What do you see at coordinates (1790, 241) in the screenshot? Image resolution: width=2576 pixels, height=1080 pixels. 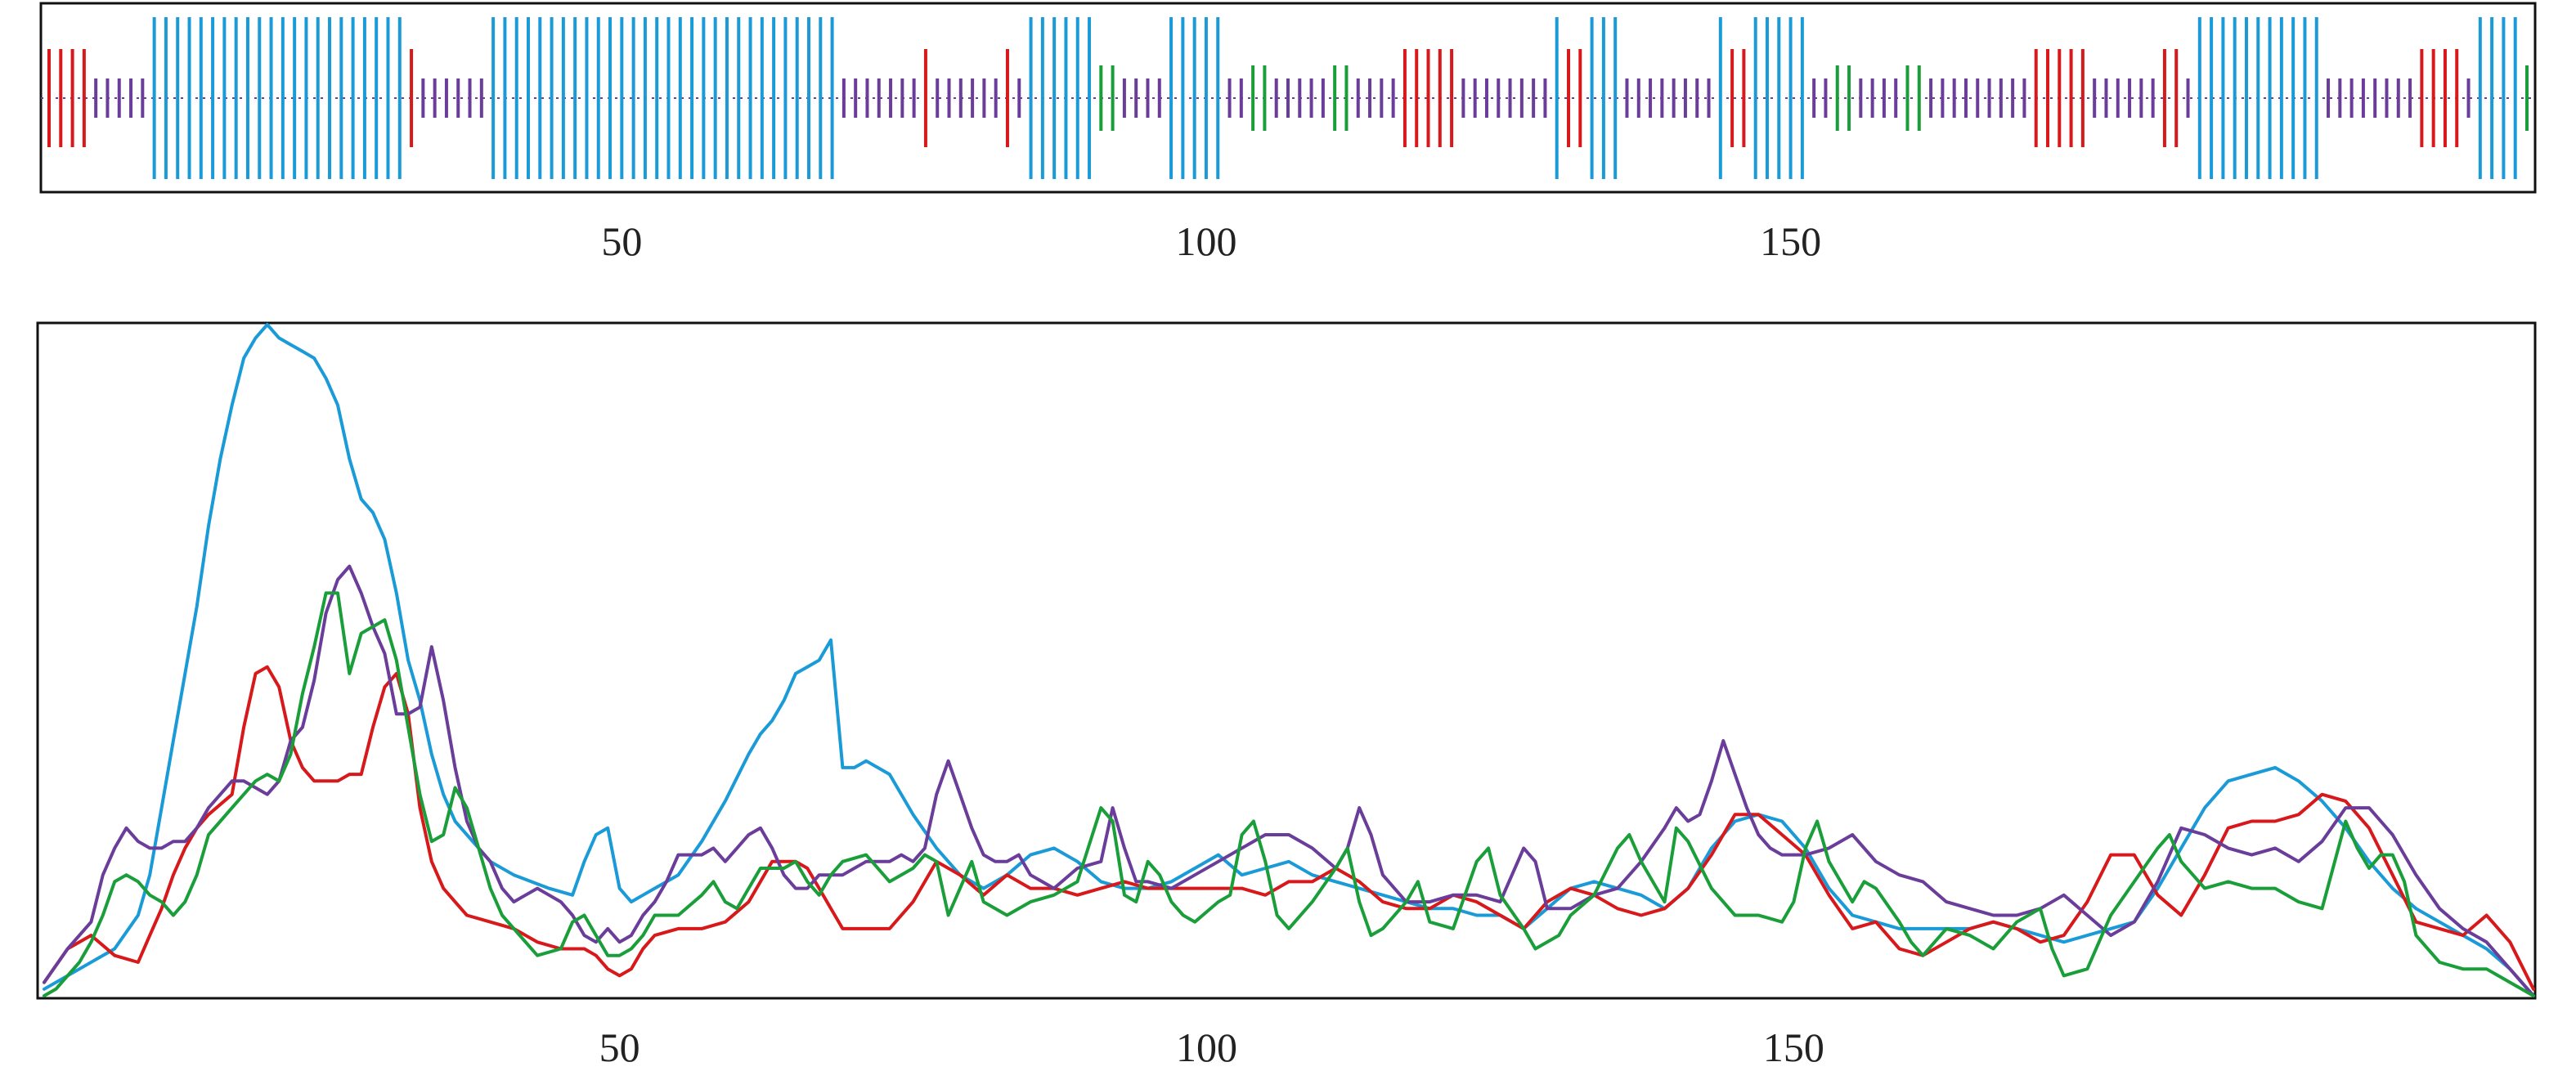 I see `barcode-tick-label-150: 150` at bounding box center [1790, 241].